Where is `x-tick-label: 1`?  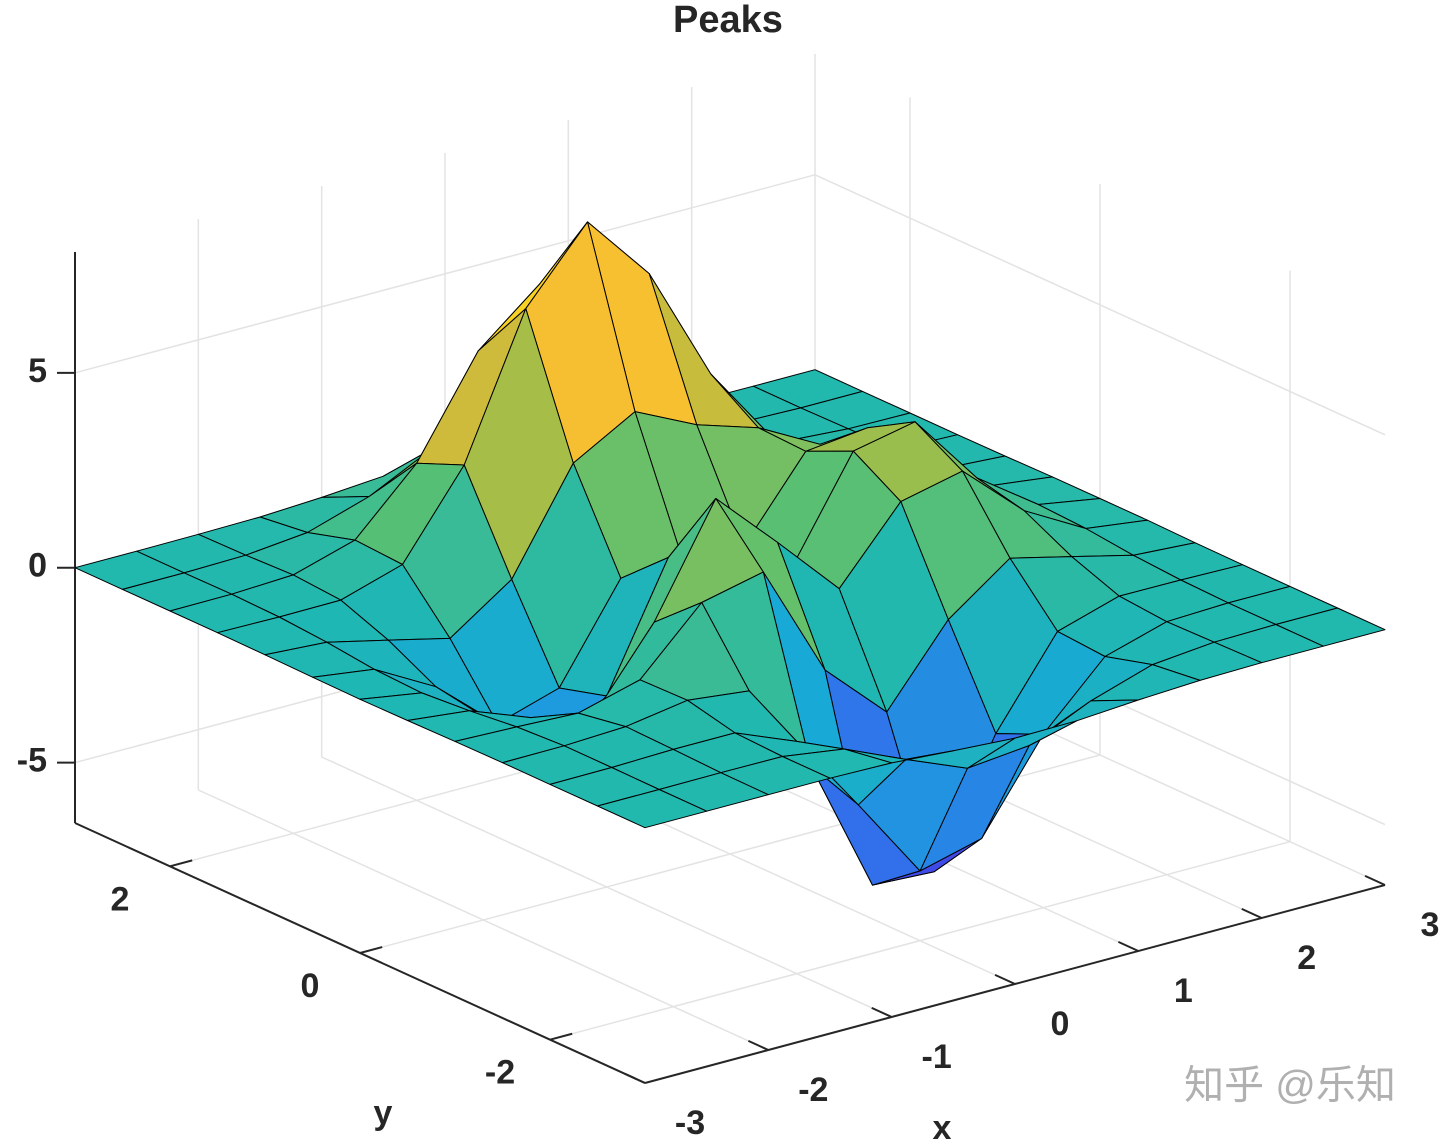
x-tick-label: 1 is located at coordinates (1183, 991).